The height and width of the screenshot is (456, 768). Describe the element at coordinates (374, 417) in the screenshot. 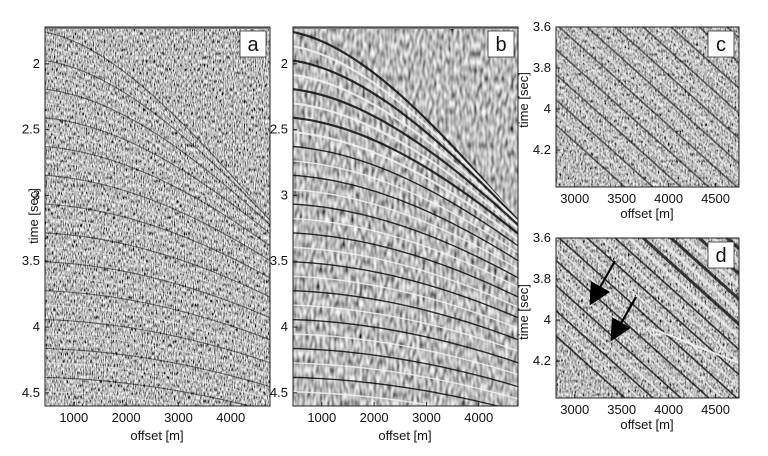

I see `x-tick-label: 2000` at that location.